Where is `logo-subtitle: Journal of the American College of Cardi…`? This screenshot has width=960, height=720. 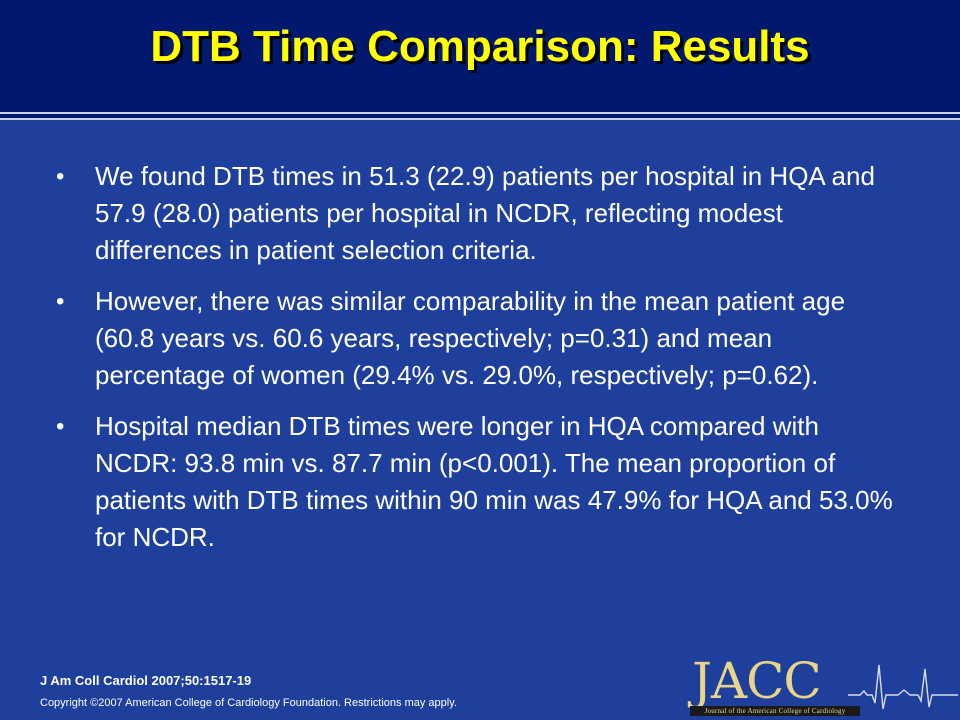 logo-subtitle: Journal of the American College of Cardi… is located at coordinates (775, 711).